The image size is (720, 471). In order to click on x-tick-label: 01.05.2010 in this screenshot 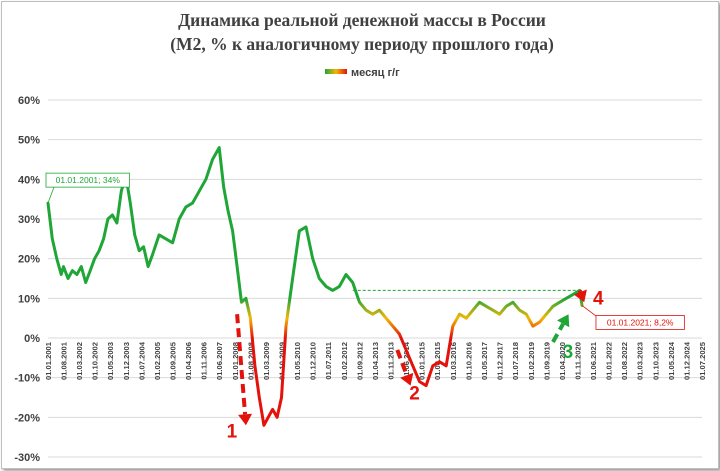, I will do `click(297, 361)`.